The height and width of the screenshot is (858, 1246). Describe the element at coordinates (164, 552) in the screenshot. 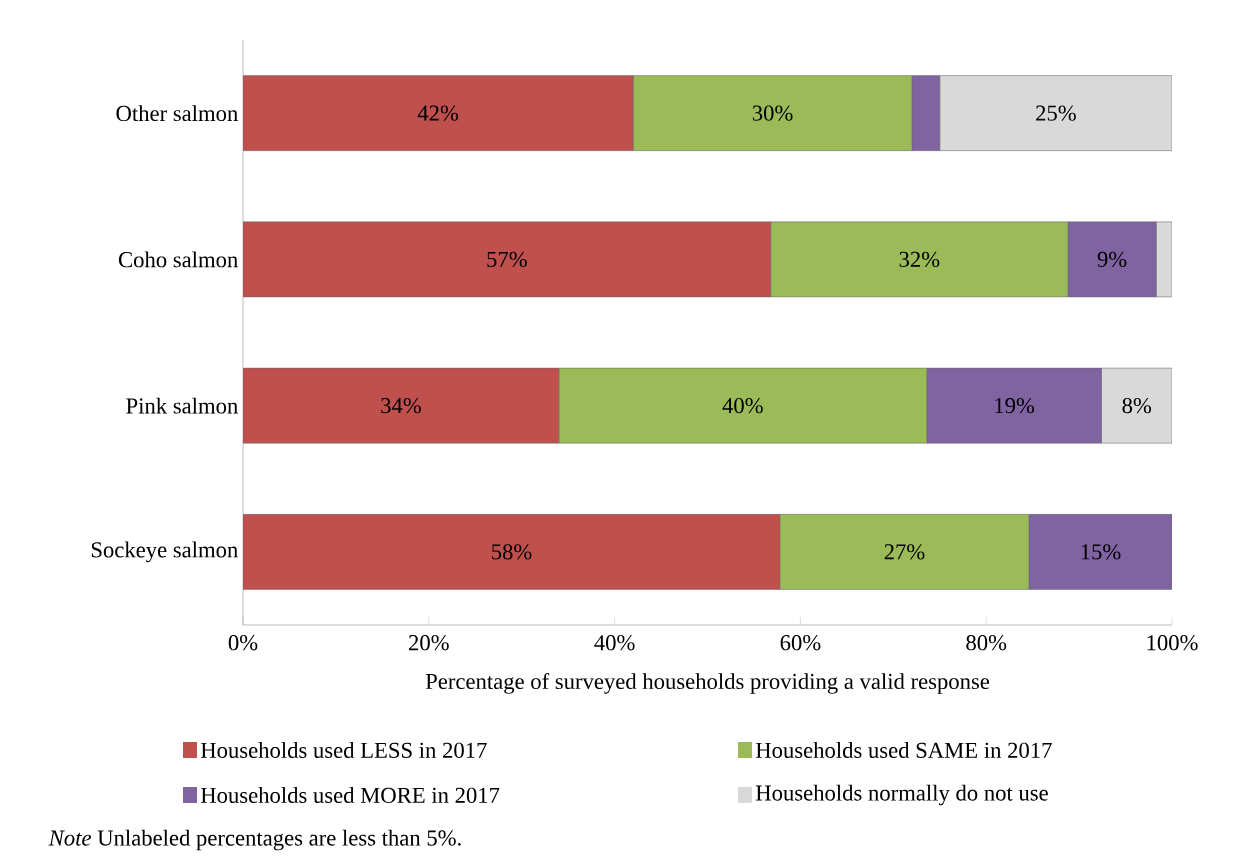

I see `y-tick-label: Sockeye salmon` at that location.